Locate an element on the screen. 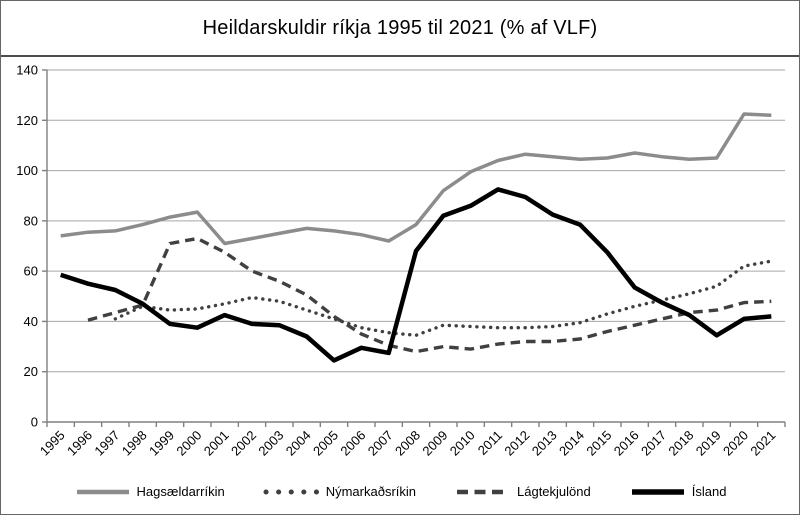 This screenshot has height=515, width=800. svg-text: 1999 is located at coordinates (161, 443).